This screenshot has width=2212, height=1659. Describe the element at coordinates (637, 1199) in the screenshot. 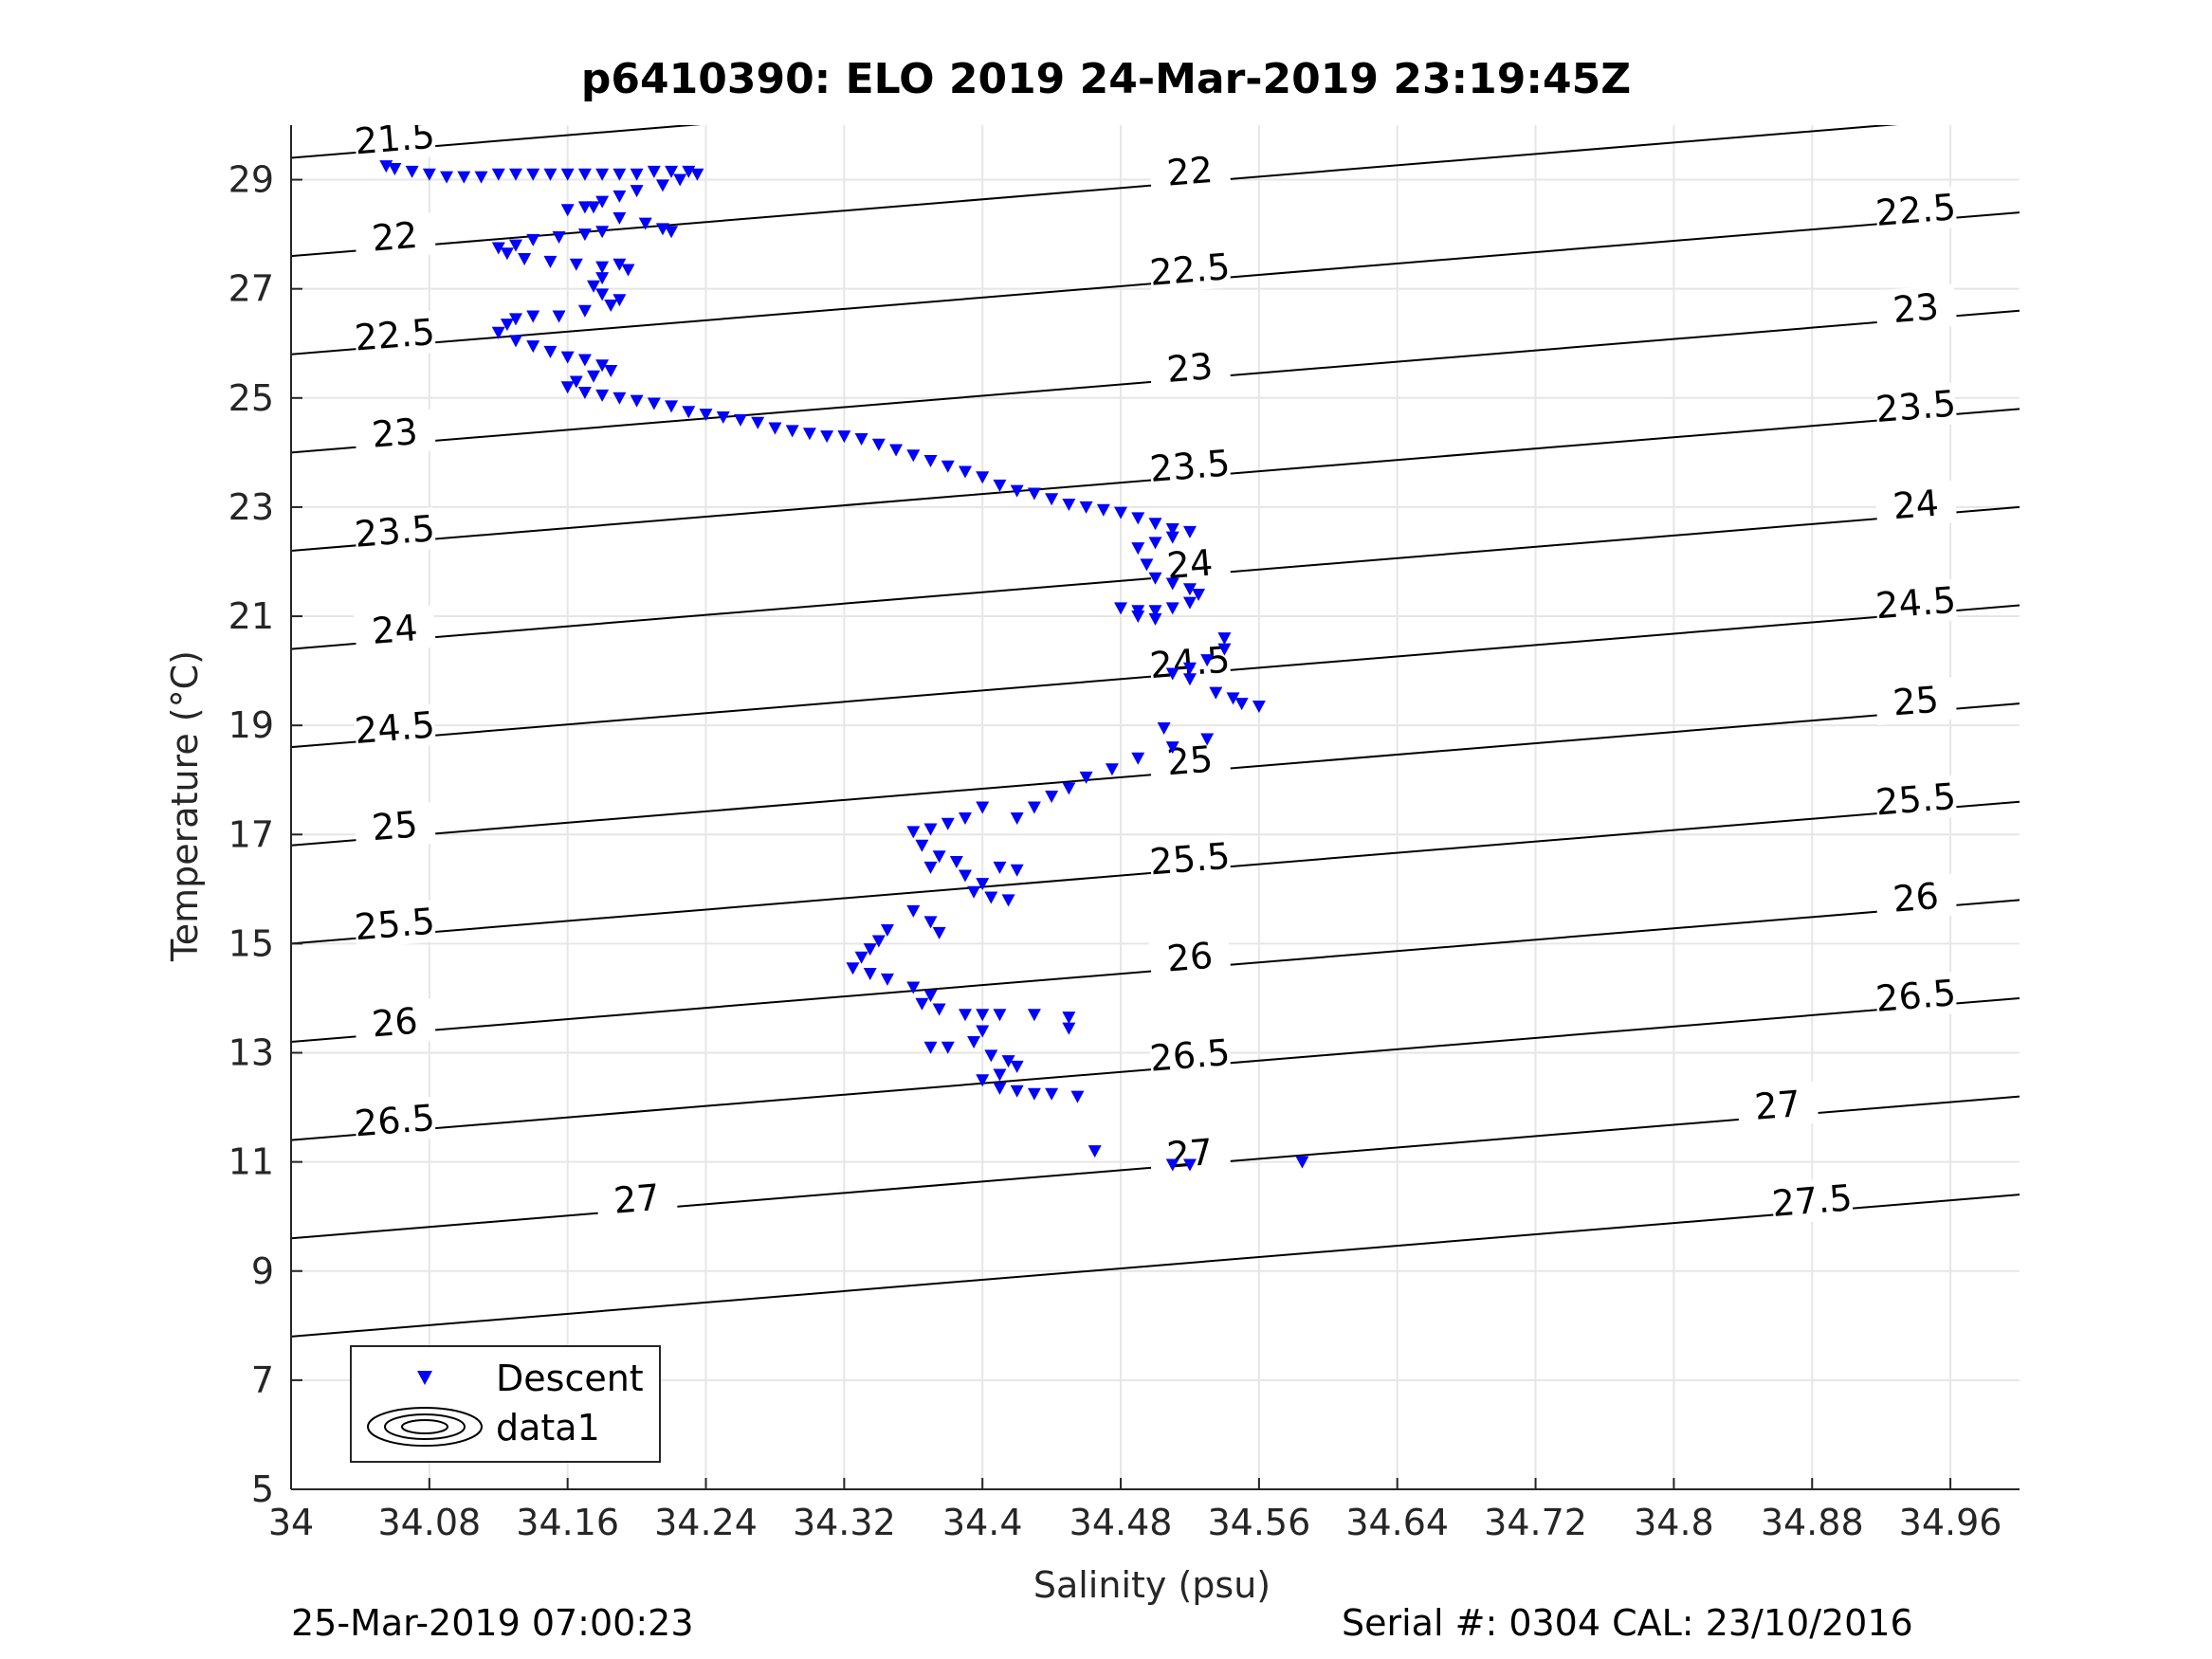

I see `contour-label: 27` at that location.